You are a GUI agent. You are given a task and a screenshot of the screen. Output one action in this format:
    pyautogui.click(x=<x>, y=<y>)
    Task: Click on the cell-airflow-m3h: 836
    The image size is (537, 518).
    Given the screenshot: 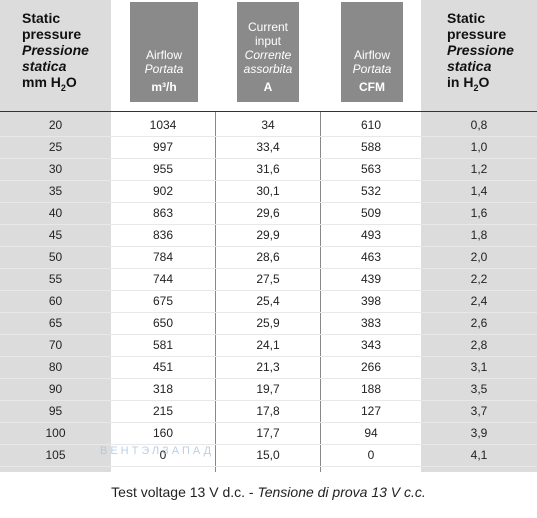 What is the action you would take?
    pyautogui.click(x=163, y=235)
    